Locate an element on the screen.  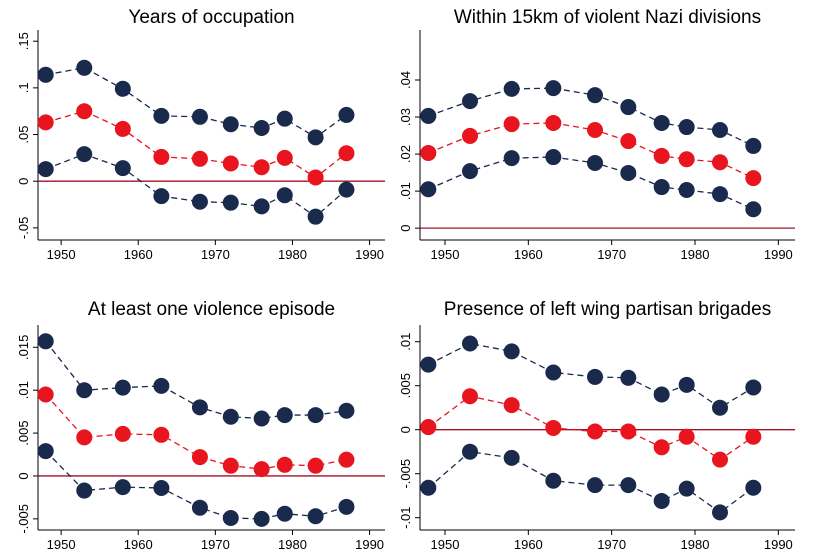
x-tick-label: 1960 is located at coordinates (528, 544).